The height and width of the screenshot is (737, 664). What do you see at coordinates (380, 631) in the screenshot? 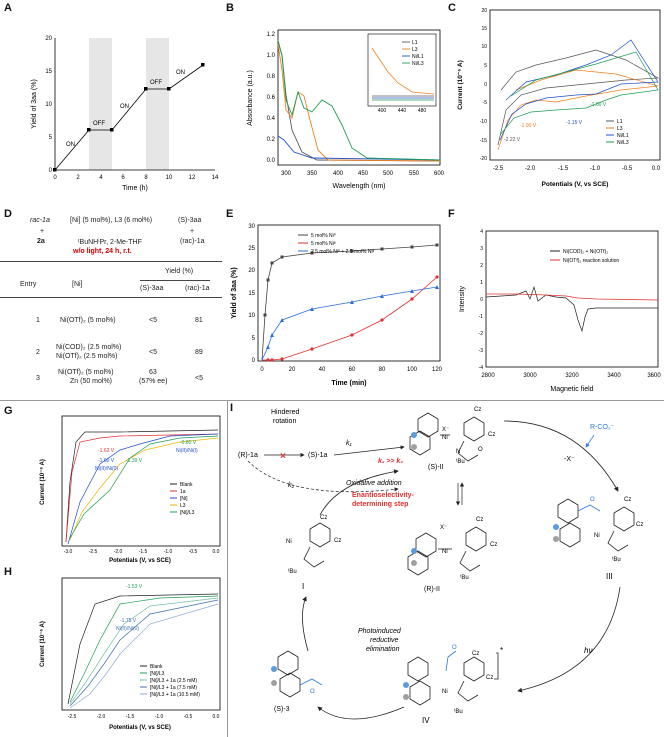
I see `i-photo-1: Photoinduced` at bounding box center [380, 631].